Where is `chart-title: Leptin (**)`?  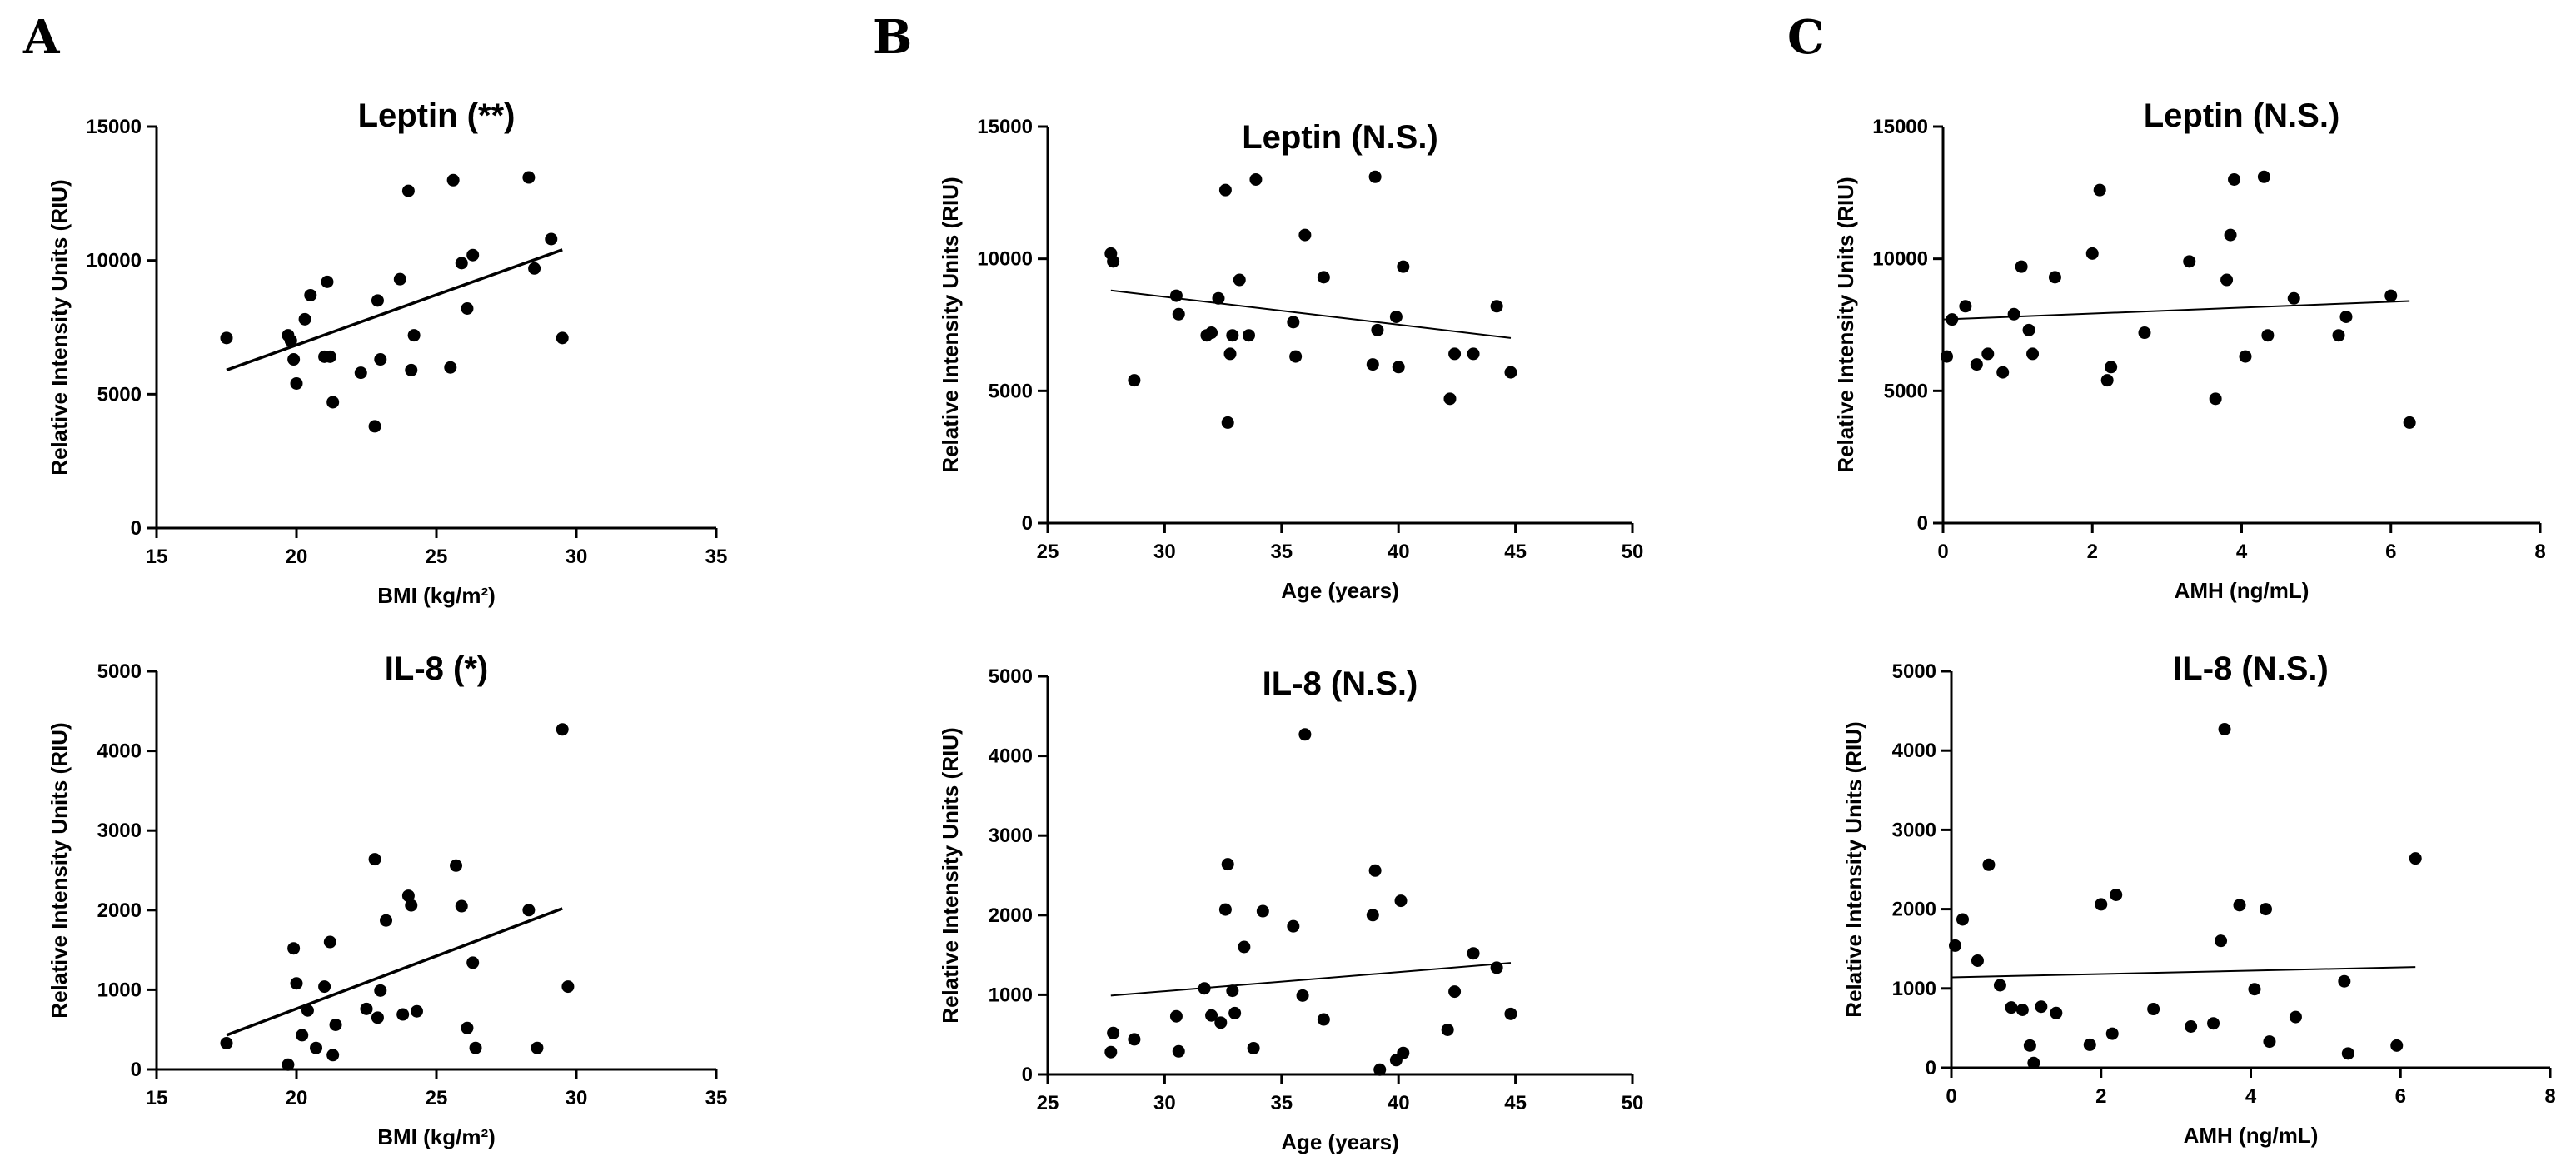
chart-title: Leptin (**) is located at coordinates (437, 115).